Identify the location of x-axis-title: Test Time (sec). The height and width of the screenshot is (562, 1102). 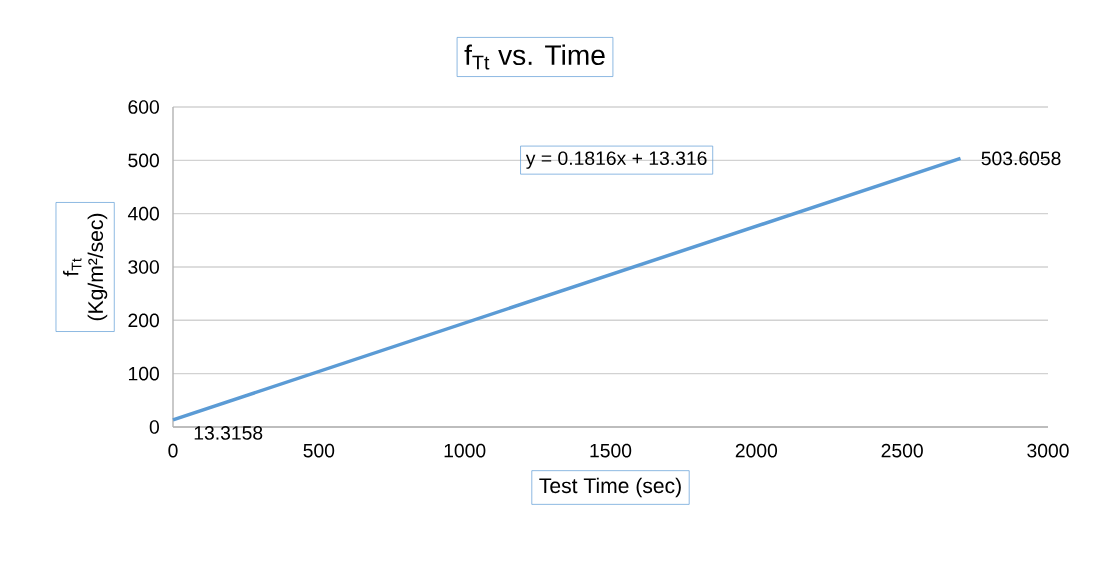
(610, 487).